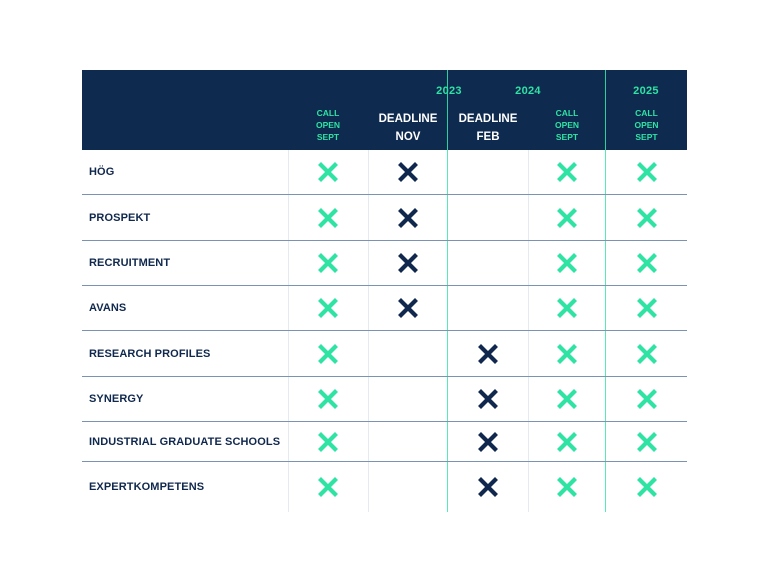  Describe the element at coordinates (408, 128) in the screenshot. I see `column-header-2: DEADLINE NOV` at that location.